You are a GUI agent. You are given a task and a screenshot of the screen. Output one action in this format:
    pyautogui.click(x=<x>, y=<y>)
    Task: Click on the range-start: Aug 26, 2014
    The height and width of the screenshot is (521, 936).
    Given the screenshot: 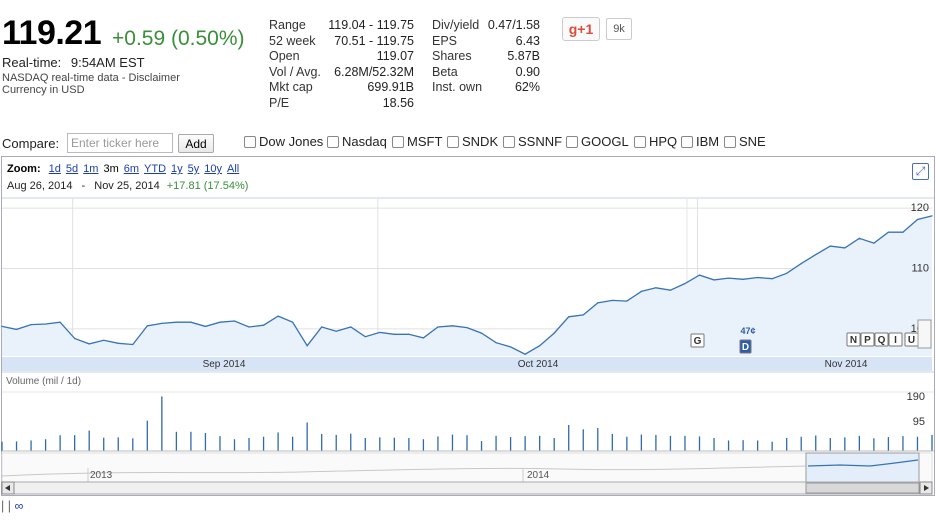 What is the action you would take?
    pyautogui.click(x=40, y=186)
    